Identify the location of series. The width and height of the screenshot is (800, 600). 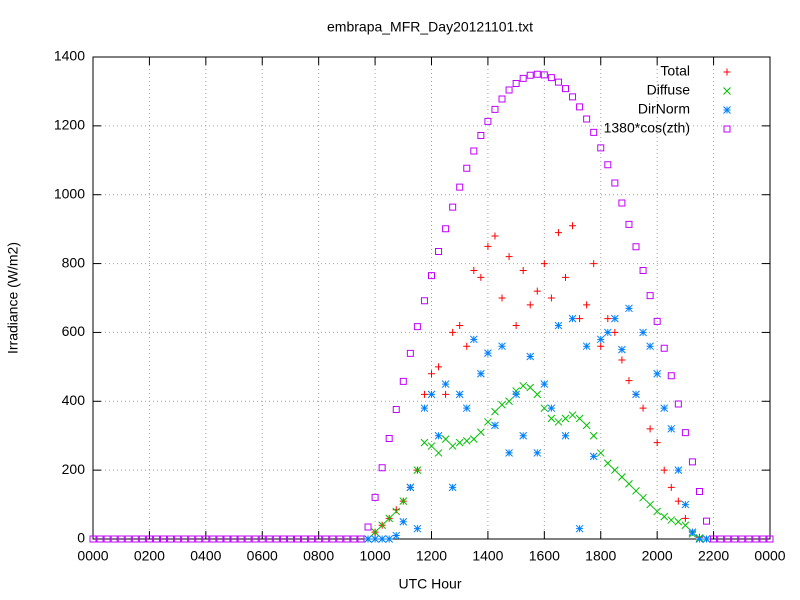
(537, 462).